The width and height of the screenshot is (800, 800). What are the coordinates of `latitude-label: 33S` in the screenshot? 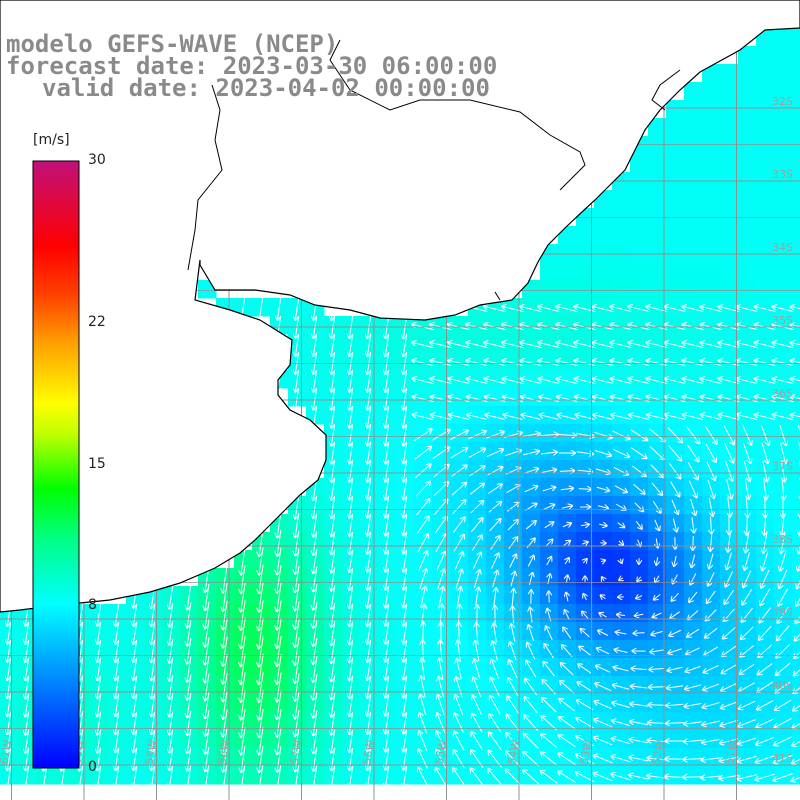 It's located at (782, 174).